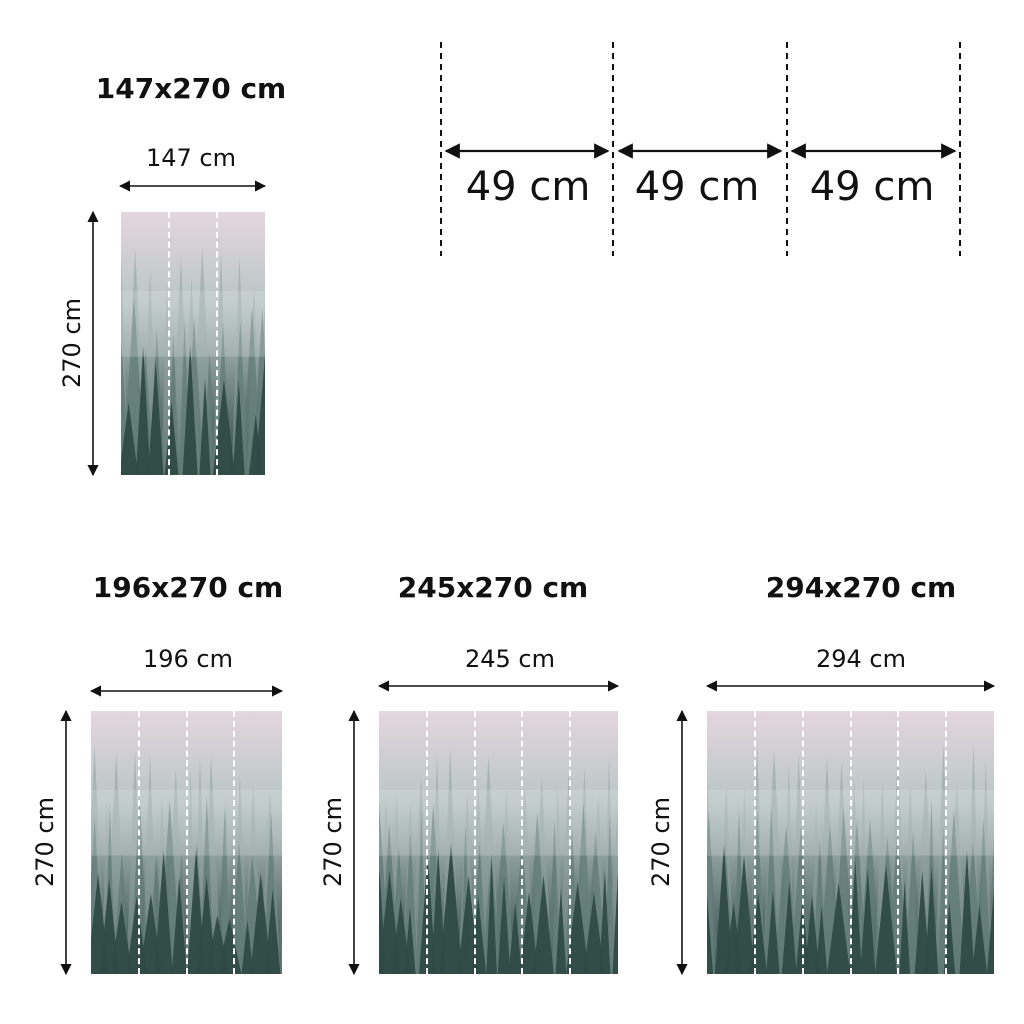 The height and width of the screenshot is (1024, 1024). Describe the element at coordinates (188, 587) in the screenshot. I see `size-title: 196x270 cm` at that location.